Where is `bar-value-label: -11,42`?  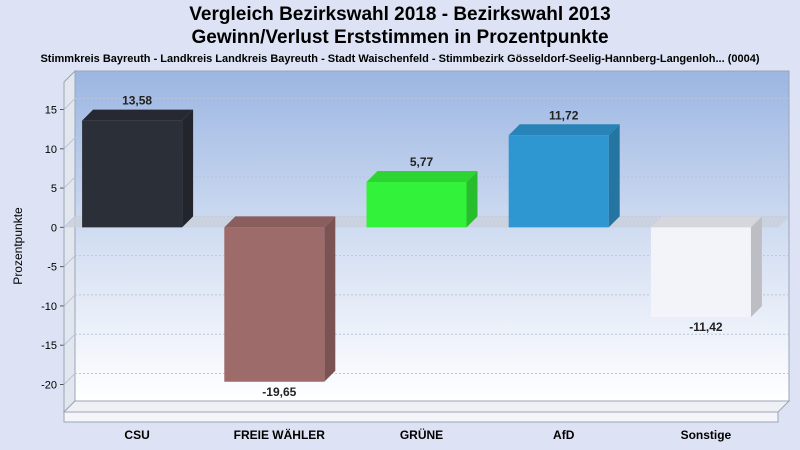 bar-value-label: -11,42 is located at coordinates (706, 327).